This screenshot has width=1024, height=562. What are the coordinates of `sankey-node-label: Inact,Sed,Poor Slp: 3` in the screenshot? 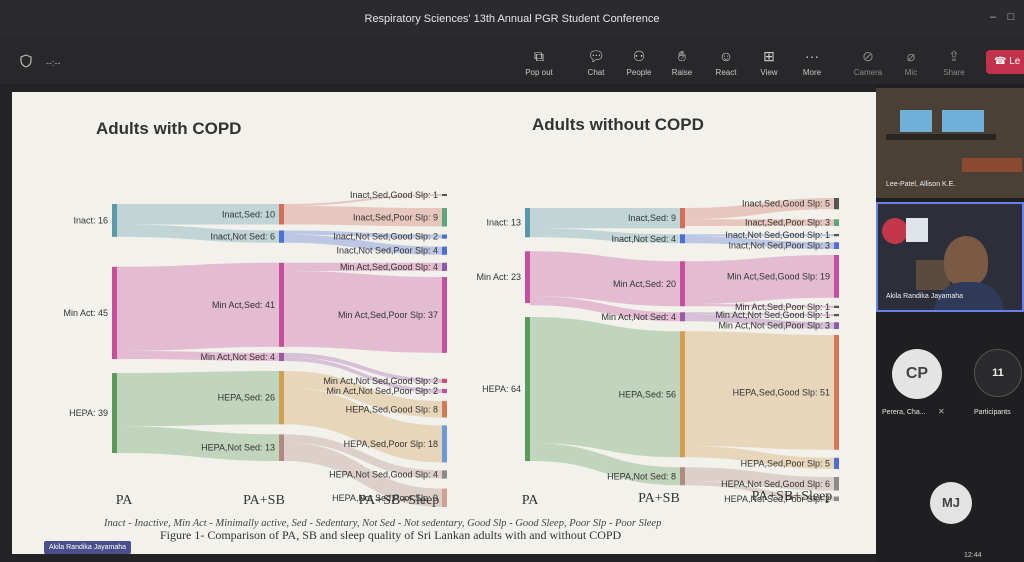 It's located at (787, 223).